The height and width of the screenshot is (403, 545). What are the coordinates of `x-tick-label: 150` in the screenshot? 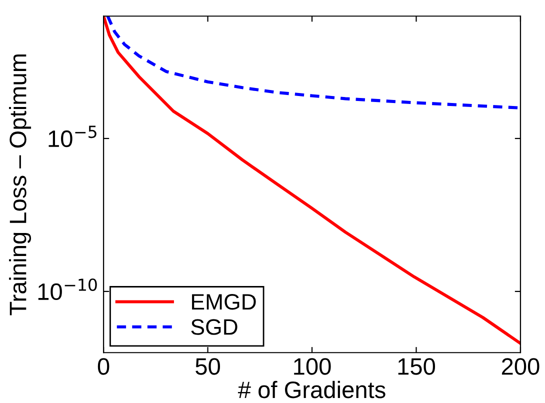 It's located at (417, 366).